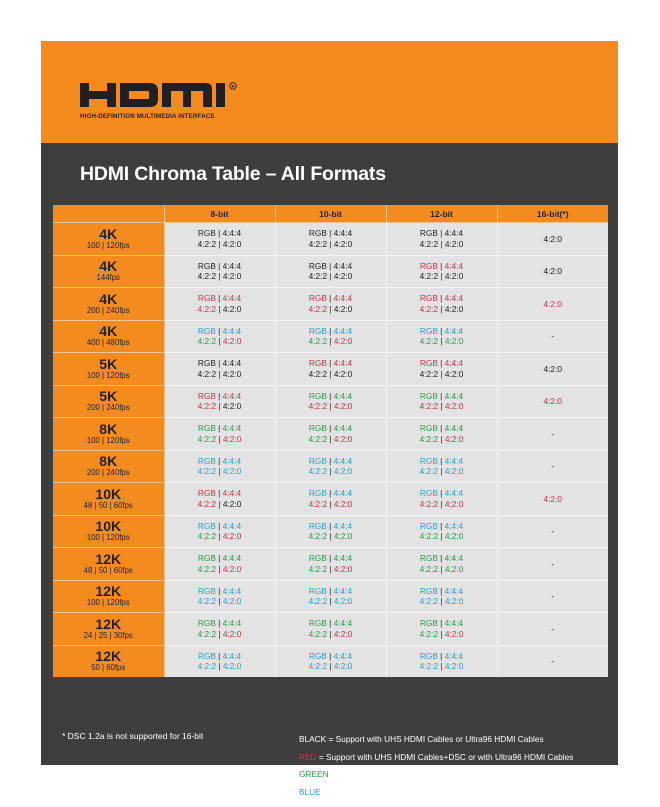 The image size is (660, 807). What do you see at coordinates (108, 603) in the screenshot?
I see `framerate-label: 100 | 120fps` at bounding box center [108, 603].